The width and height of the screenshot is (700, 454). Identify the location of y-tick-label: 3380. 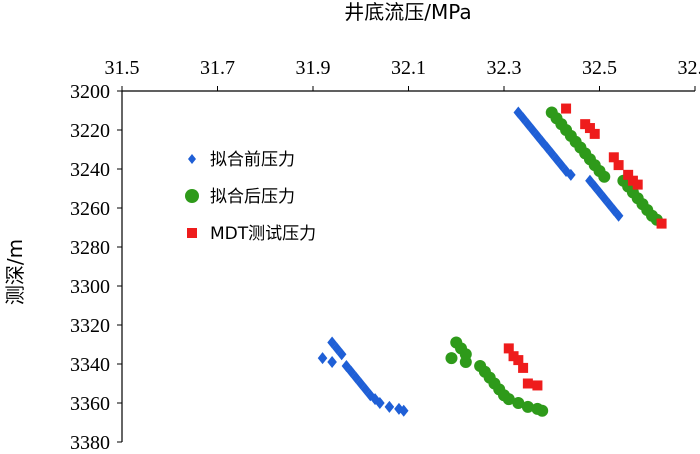
(90, 443).